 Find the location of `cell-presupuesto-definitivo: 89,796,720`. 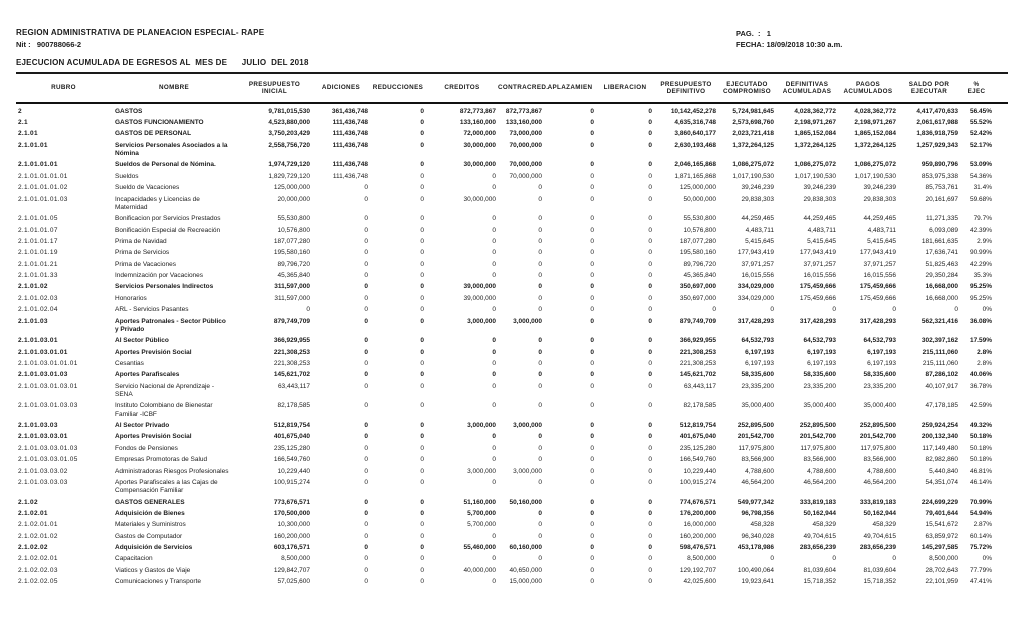

cell-presupuesto-definitivo: 89,796,720 is located at coordinates (699, 264).